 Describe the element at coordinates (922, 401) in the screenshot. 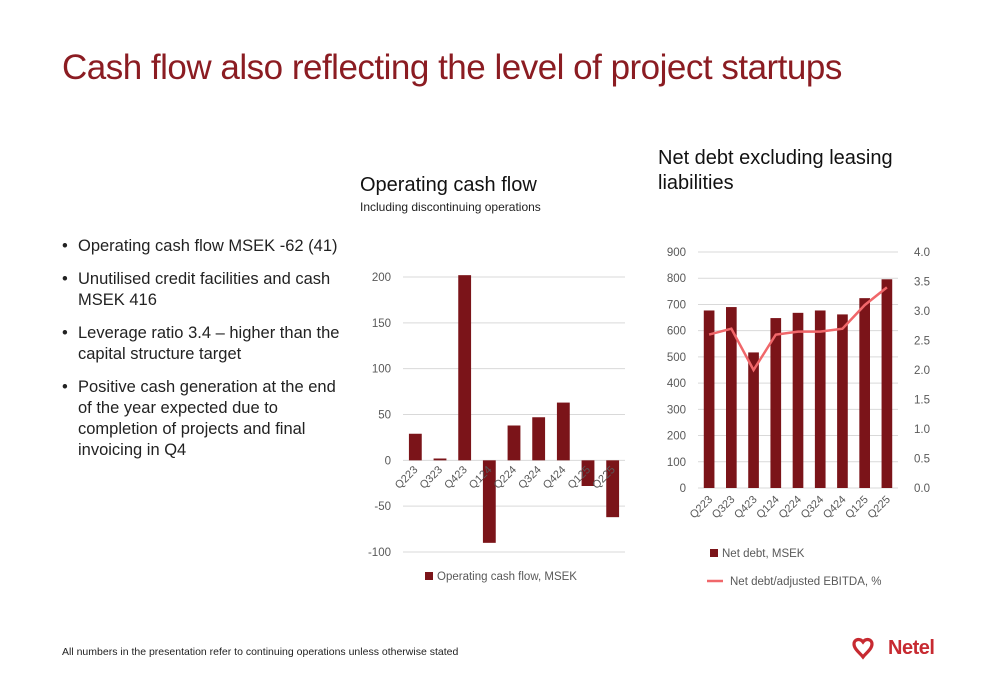

I see `y2-tick-label: 1.5` at that location.